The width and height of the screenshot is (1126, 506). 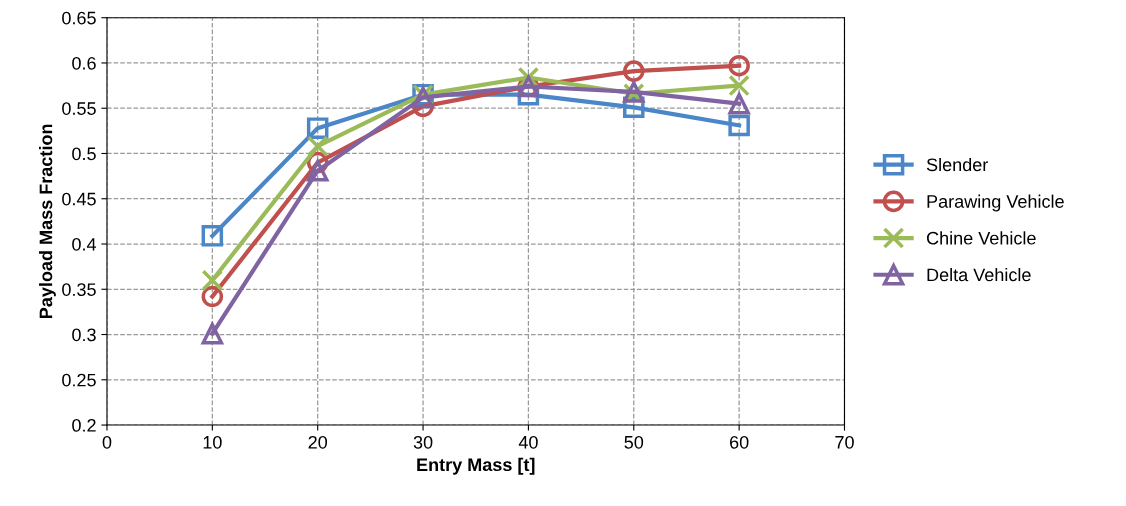 I want to click on y-tick-label: 0.55, so click(x=79, y=108).